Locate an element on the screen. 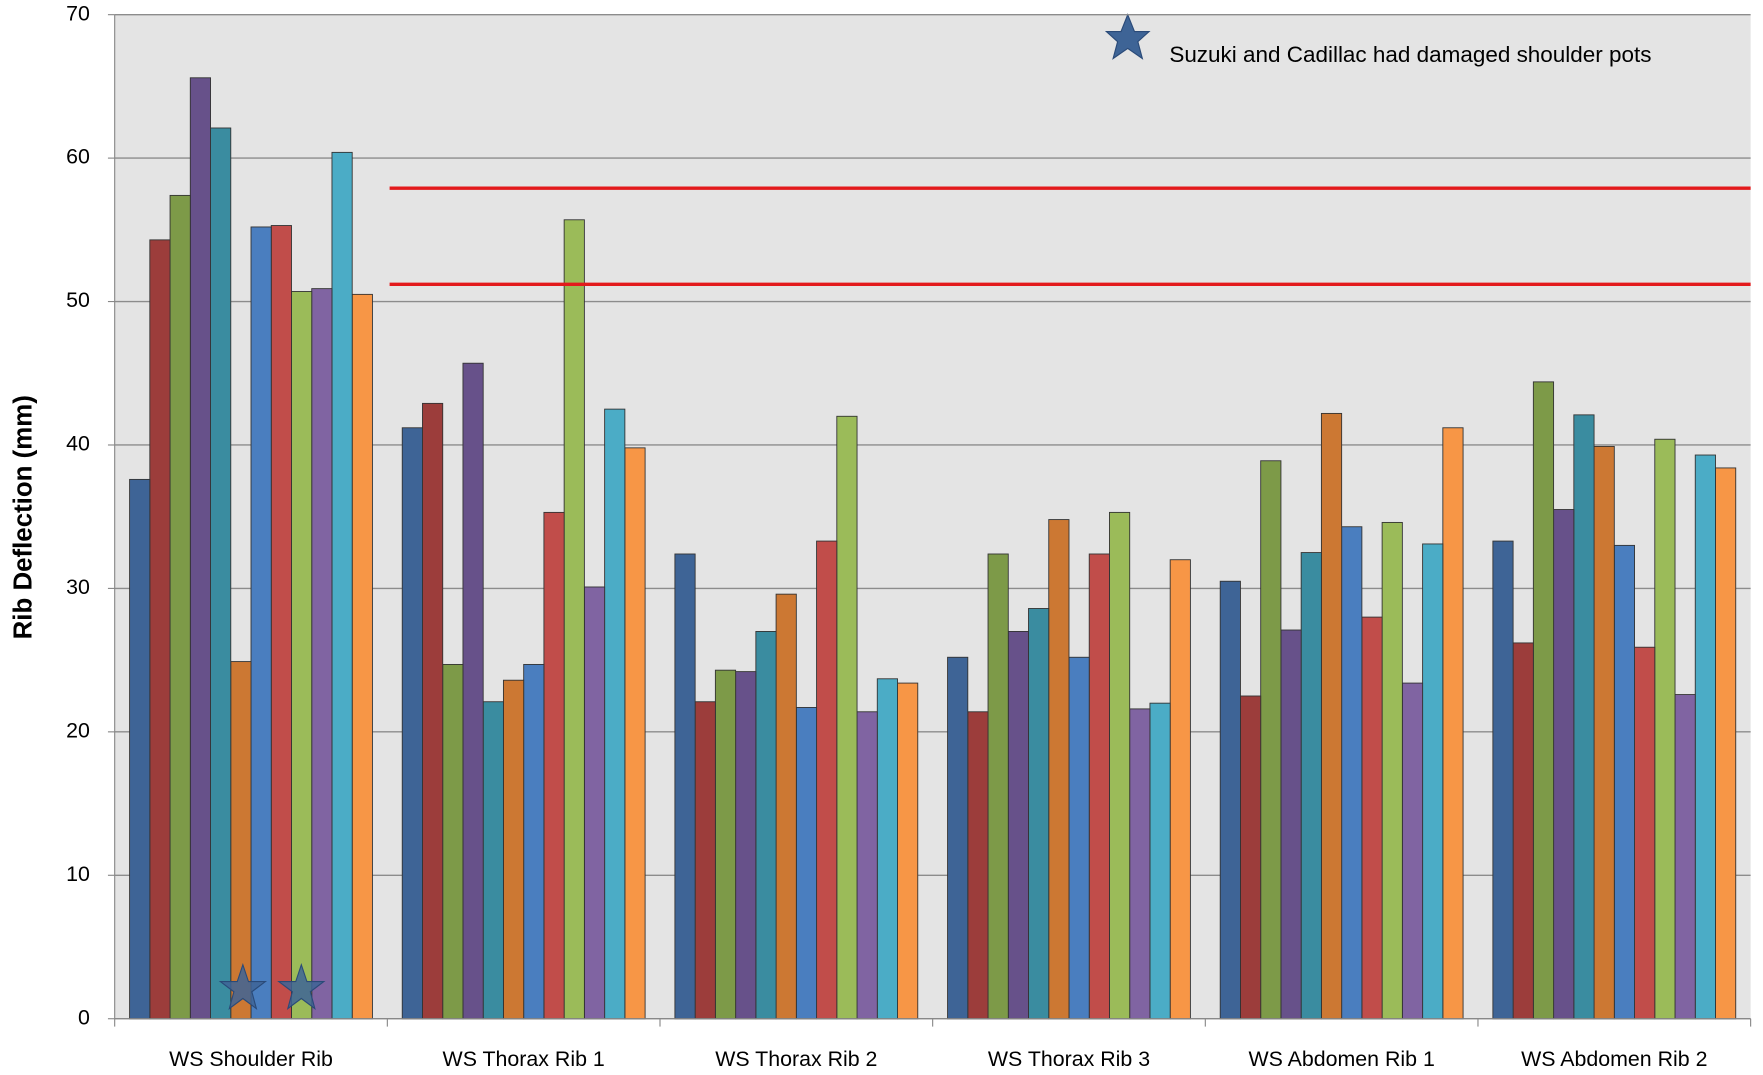 Image resolution: width=1763 pixels, height=1075 pixels. y-tick-label: 60 is located at coordinates (78, 157).